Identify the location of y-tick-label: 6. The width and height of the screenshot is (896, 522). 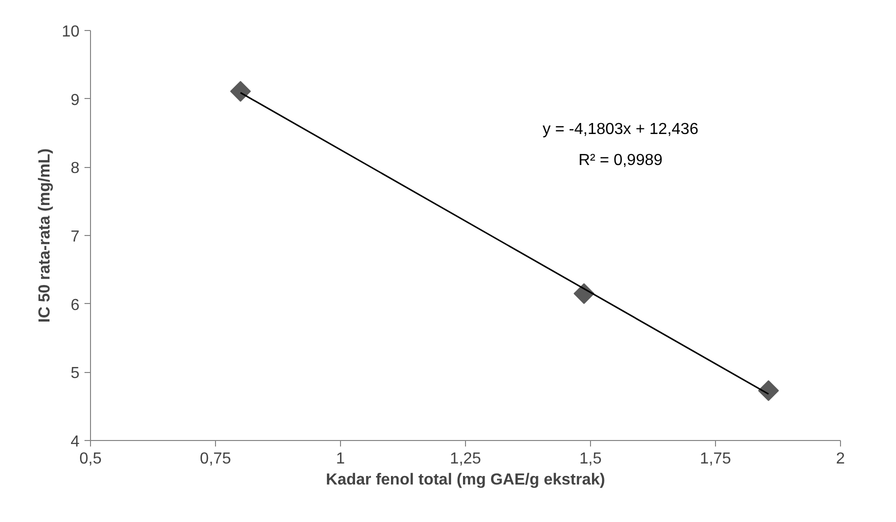
(75, 305).